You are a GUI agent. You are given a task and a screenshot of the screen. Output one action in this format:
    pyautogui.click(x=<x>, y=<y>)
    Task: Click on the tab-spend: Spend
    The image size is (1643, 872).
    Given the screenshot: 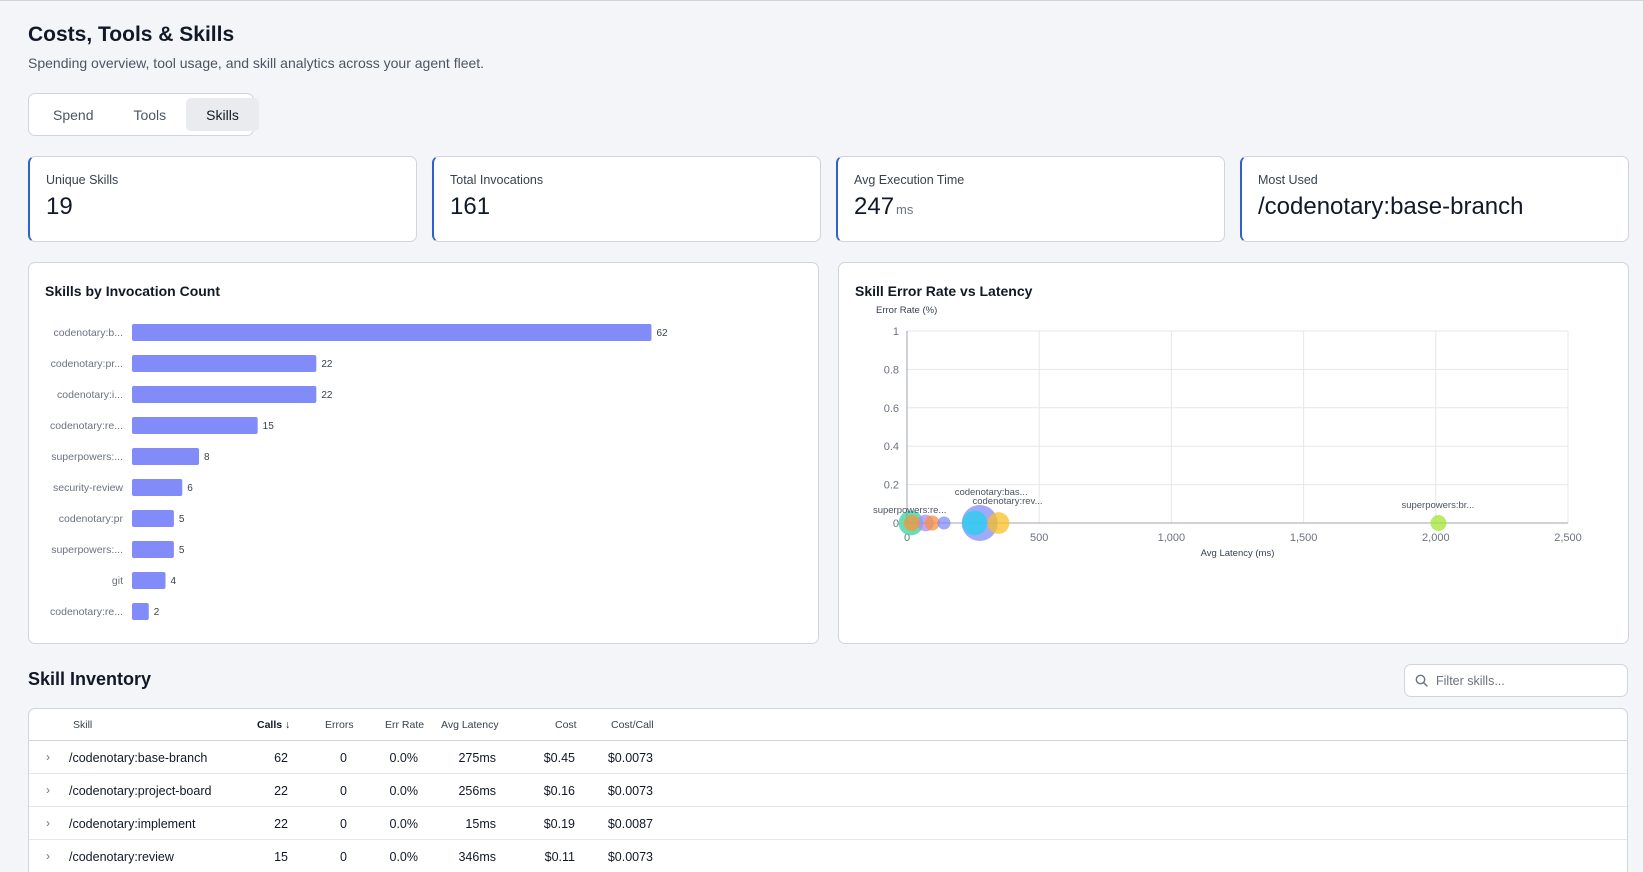 What is the action you would take?
    pyautogui.click(x=73, y=114)
    